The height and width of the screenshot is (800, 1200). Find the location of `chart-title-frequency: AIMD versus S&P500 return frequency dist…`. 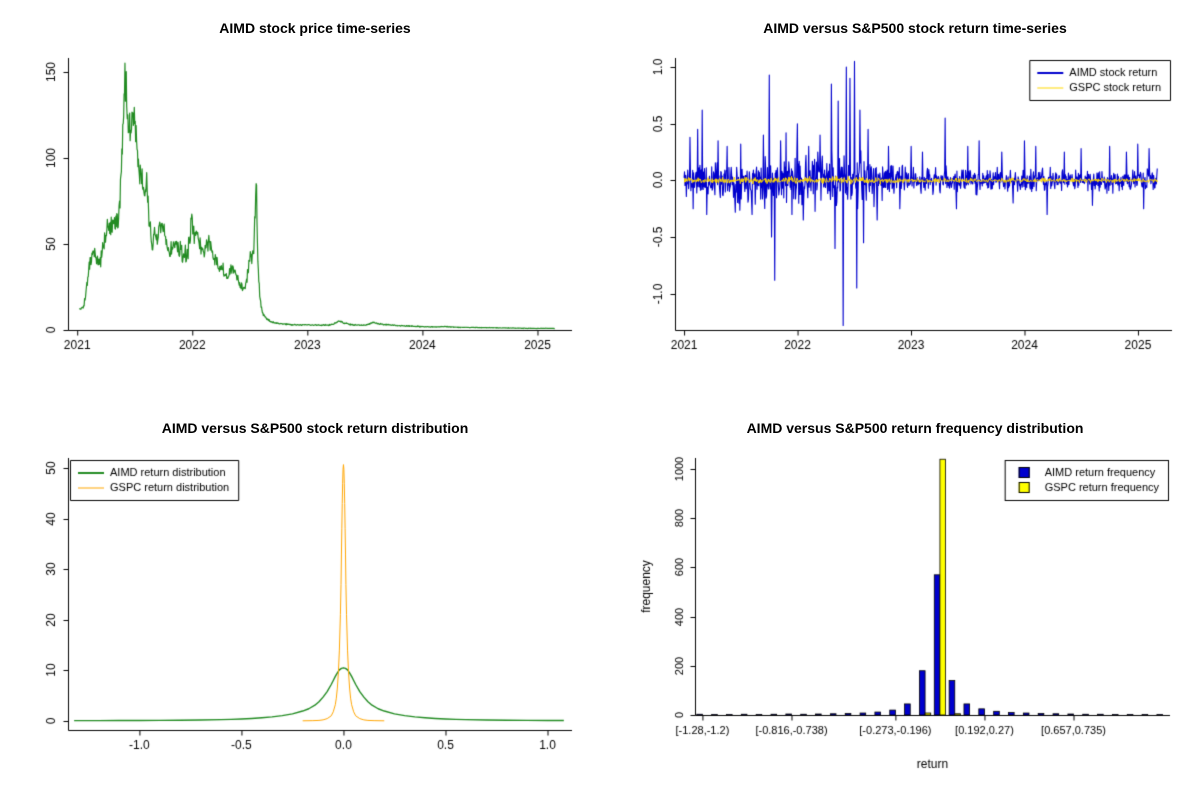

chart-title-frequency: AIMD versus S&P500 return frequency dist… is located at coordinates (915, 428).